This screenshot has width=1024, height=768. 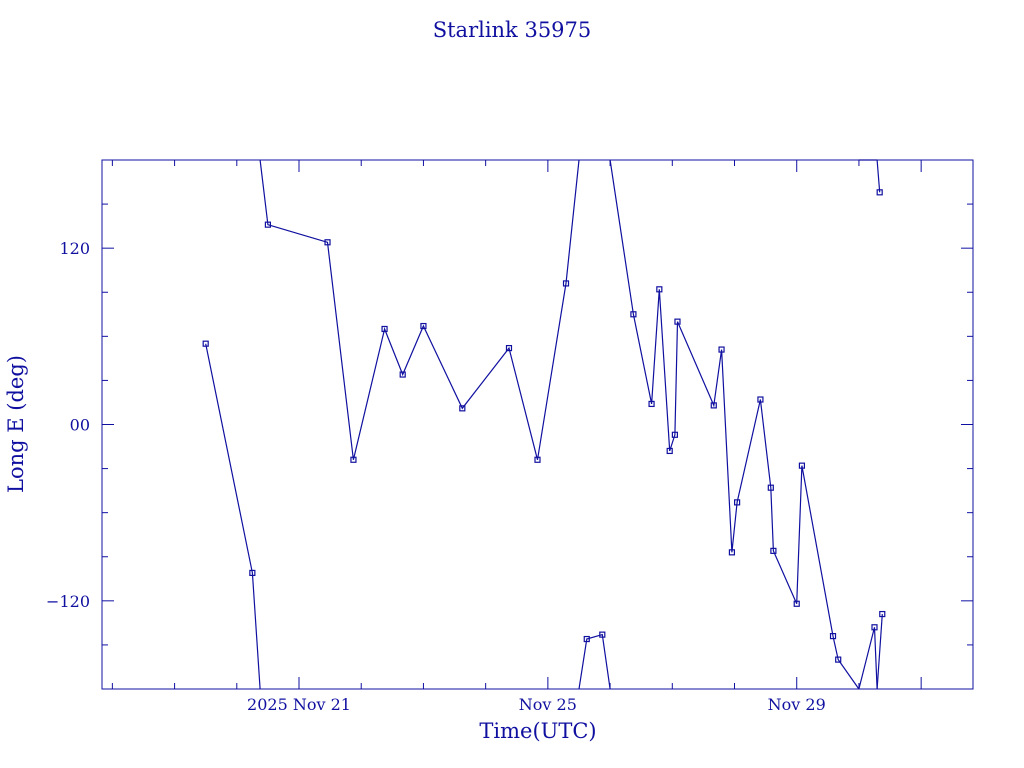 I want to click on y-tick-label: −120, so click(x=68, y=601).